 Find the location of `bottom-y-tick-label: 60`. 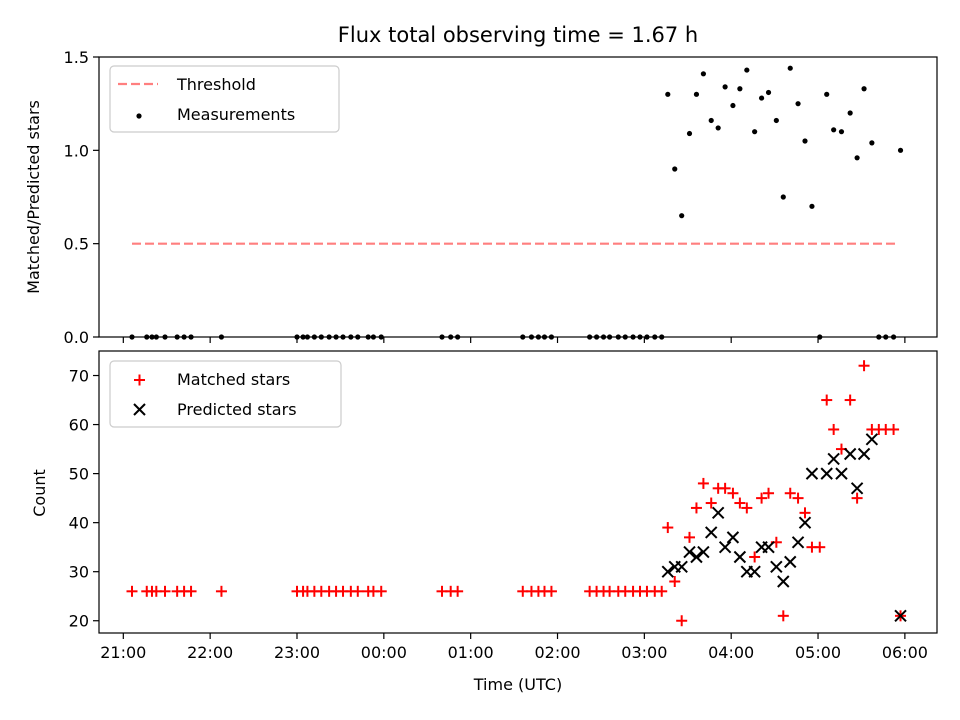

bottom-y-tick-label: 60 is located at coordinates (79, 425).